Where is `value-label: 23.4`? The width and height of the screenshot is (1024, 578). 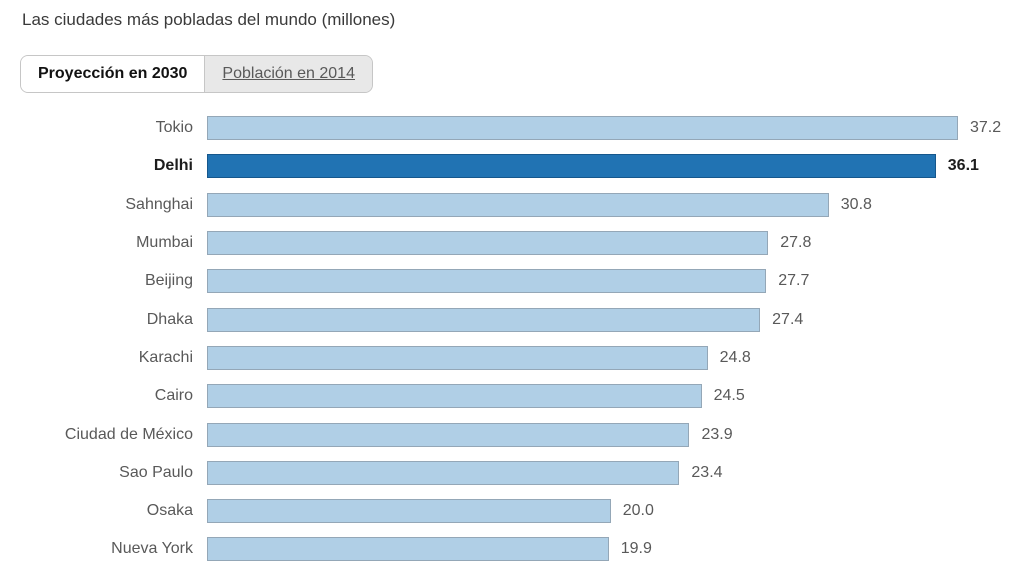 value-label: 23.4 is located at coordinates (707, 472).